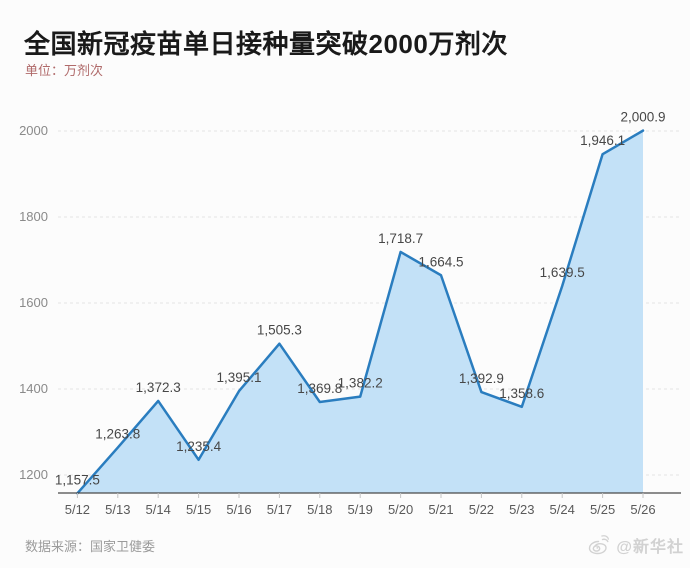 This screenshot has width=690, height=568. Describe the element at coordinates (642, 117) in the screenshot. I see `data-point-label: 2,000.9` at that location.